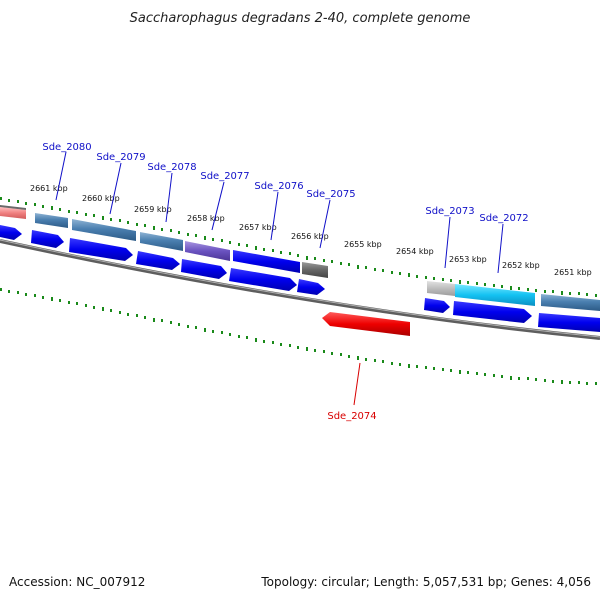 This screenshot has height=600, width=600. Describe the element at coordinates (153, 209) in the screenshot. I see `scale-label: 2659 kbp` at that location.